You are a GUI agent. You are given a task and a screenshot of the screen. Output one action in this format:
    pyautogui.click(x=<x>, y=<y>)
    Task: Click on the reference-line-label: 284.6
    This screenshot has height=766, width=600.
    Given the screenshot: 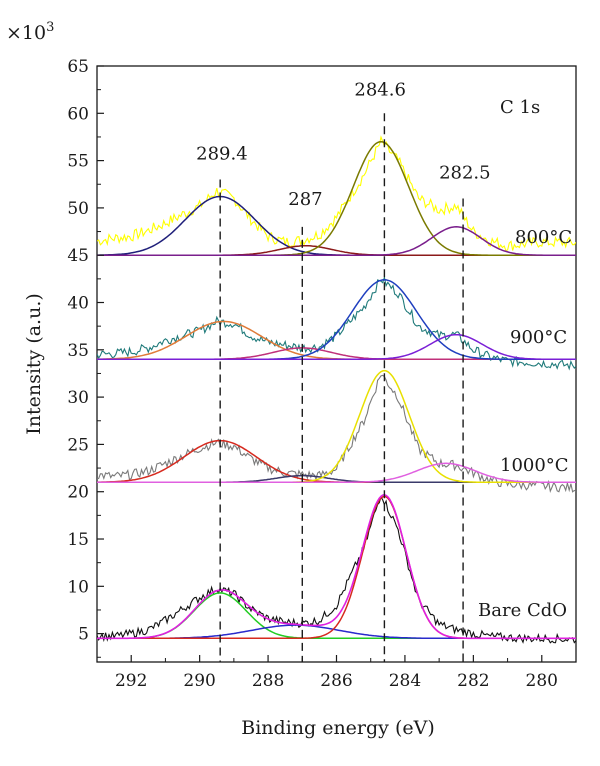 What is the action you would take?
    pyautogui.click(x=380, y=89)
    